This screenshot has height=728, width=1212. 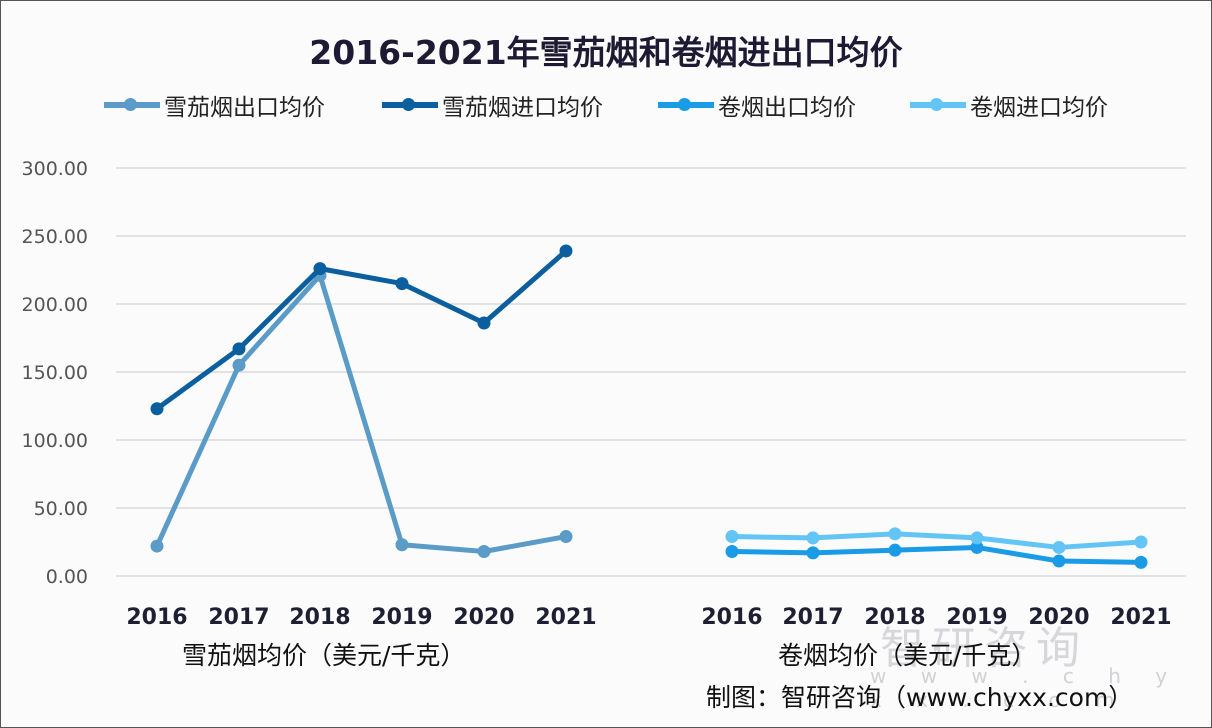 I want to click on legend-item-cigarette-export: 卷烟出口均价, so click(x=757, y=105).